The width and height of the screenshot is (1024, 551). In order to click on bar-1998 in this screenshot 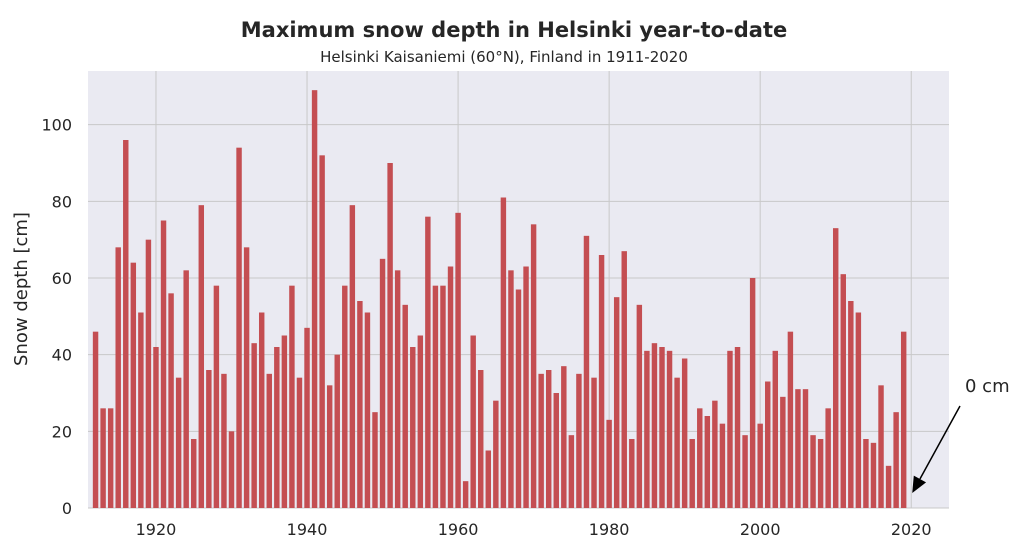, I will do `click(745, 471)`.